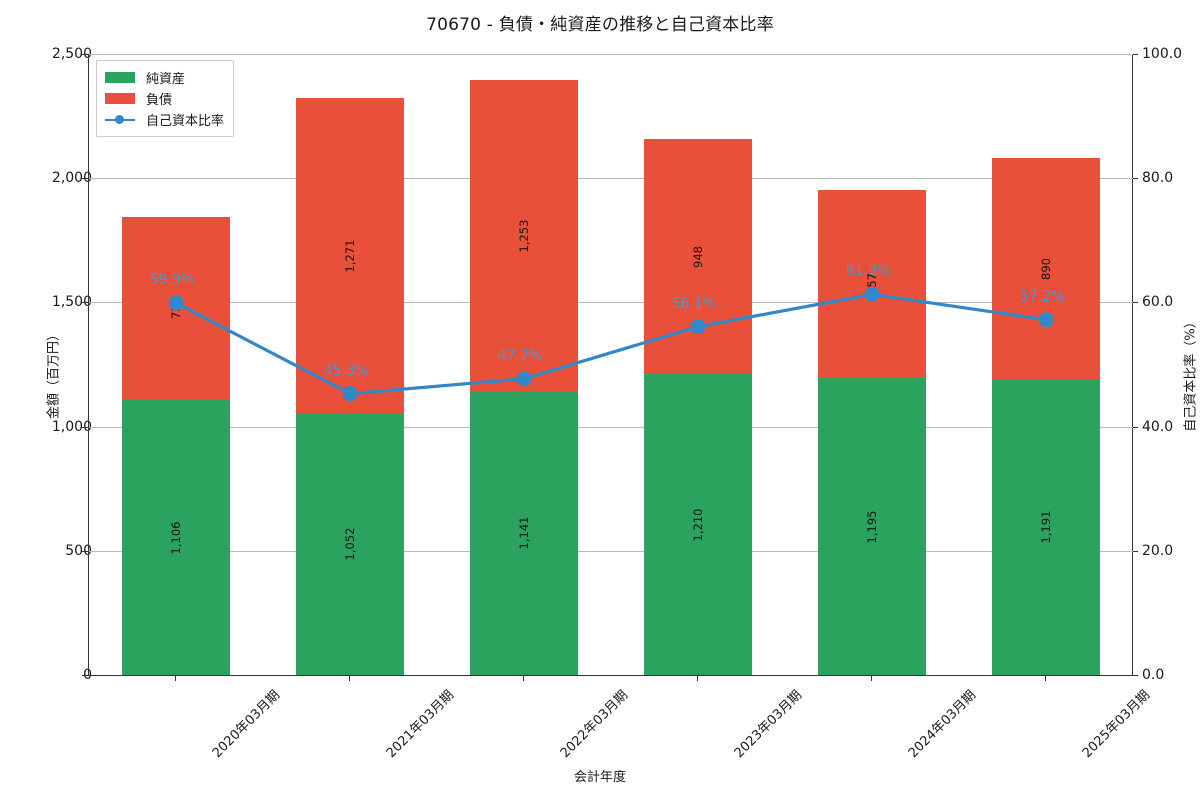  Describe the element at coordinates (172, 280) in the screenshot. I see `ratio-value-label: 59.9%` at that location.